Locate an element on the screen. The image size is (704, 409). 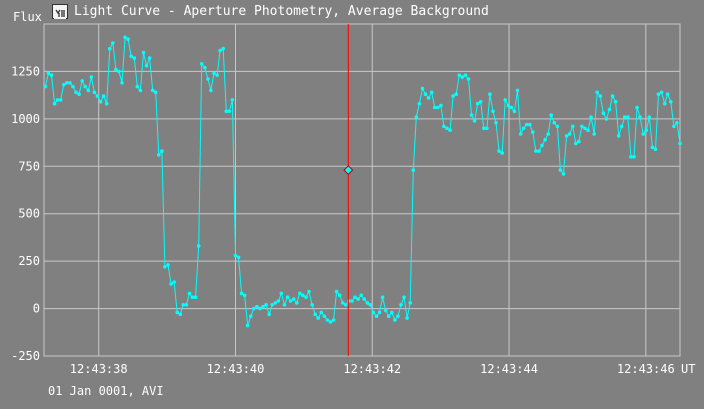
footer-date: 01 Jan 0001, AVI is located at coordinates (106, 391).